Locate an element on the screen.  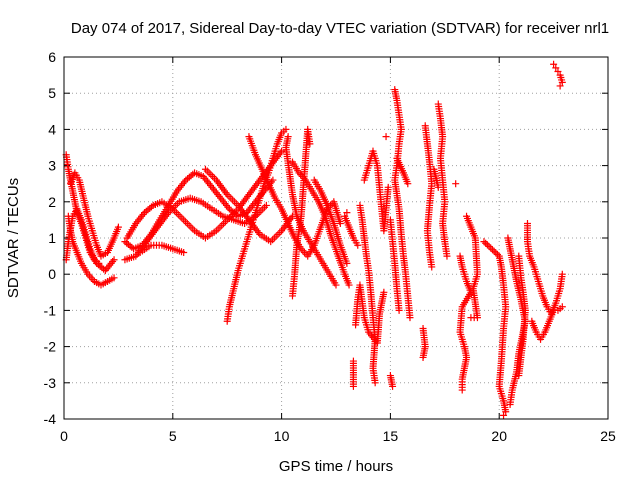
y-tick-label: 3 is located at coordinates (52, 166).